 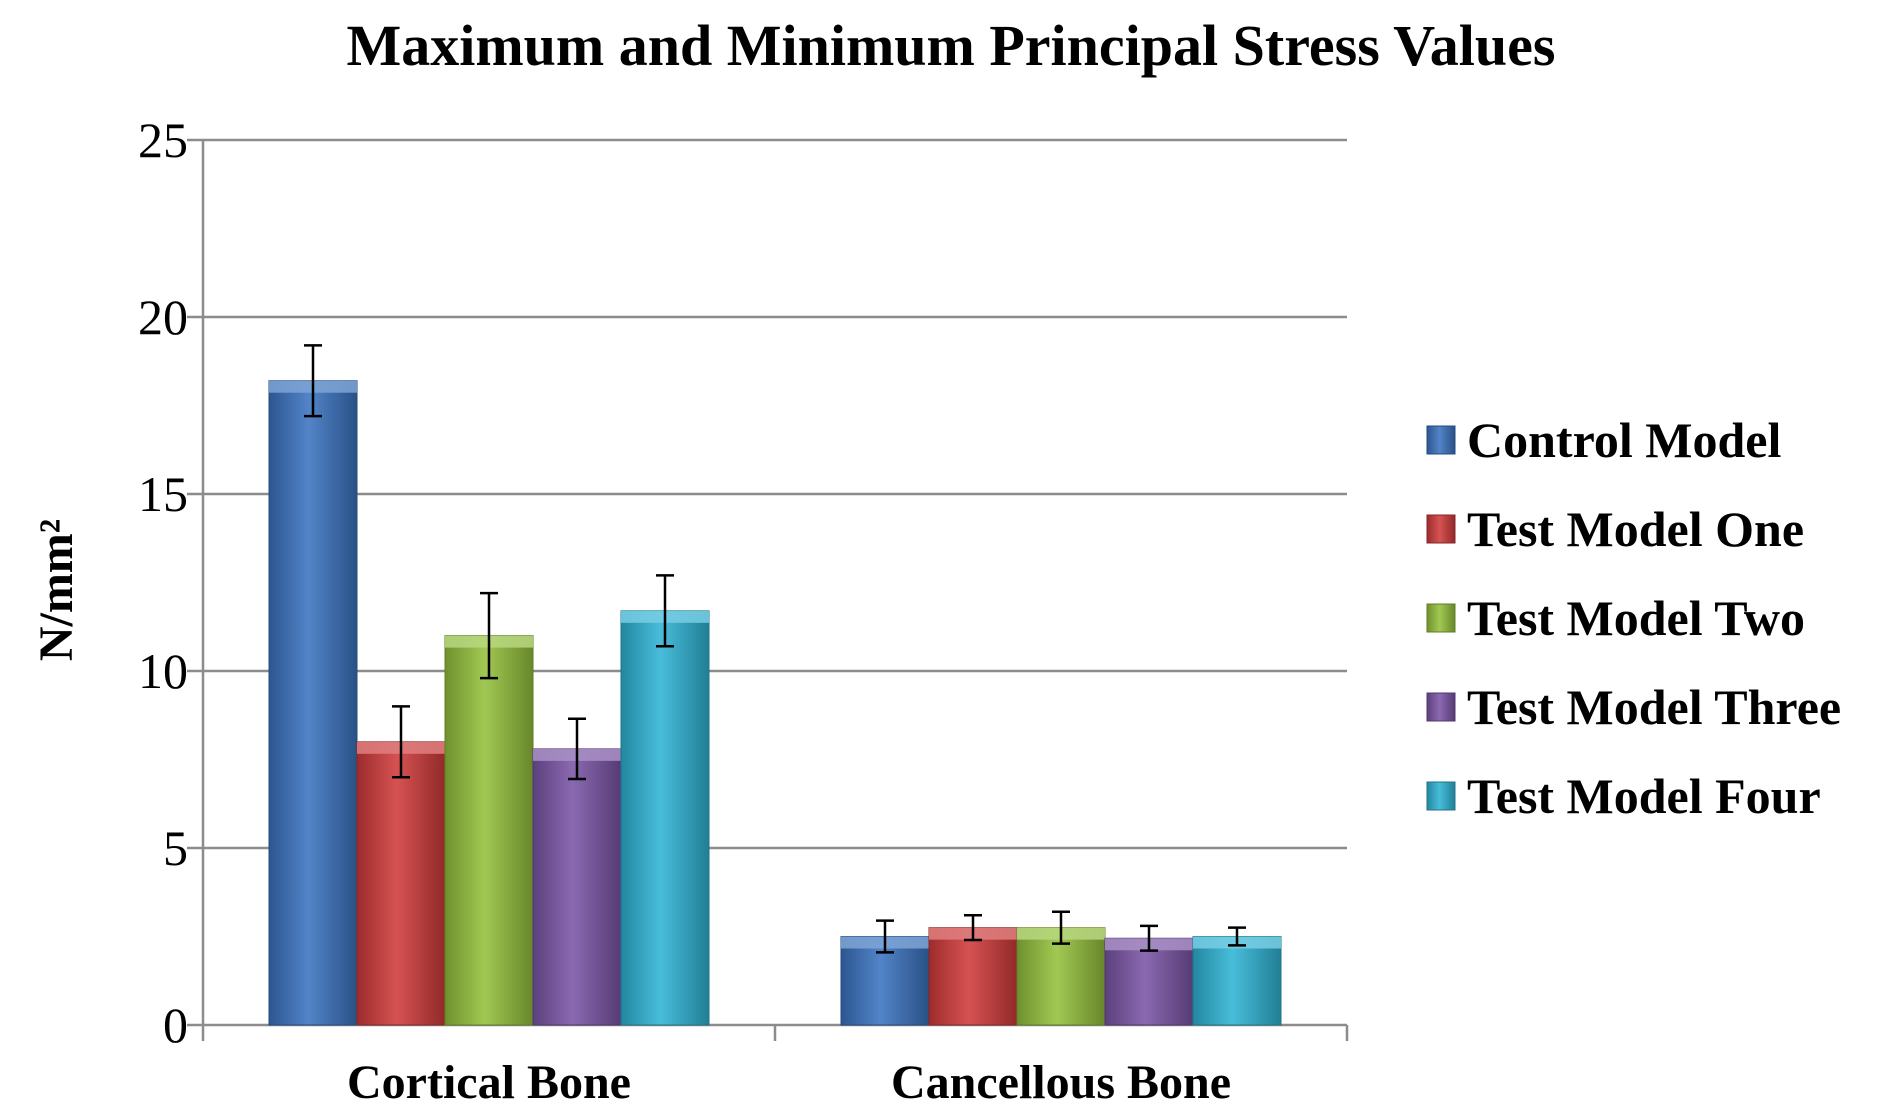 What do you see at coordinates (175, 848) in the screenshot?
I see `y-tick-label: 5` at bounding box center [175, 848].